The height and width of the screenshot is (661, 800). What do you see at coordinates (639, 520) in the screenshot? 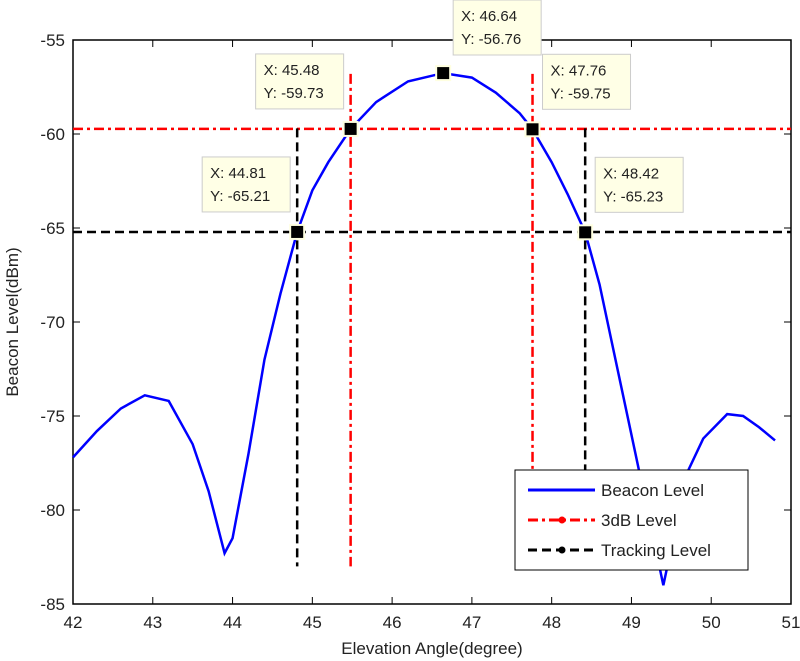
I see `legend-label: 3dB Level` at bounding box center [639, 520].